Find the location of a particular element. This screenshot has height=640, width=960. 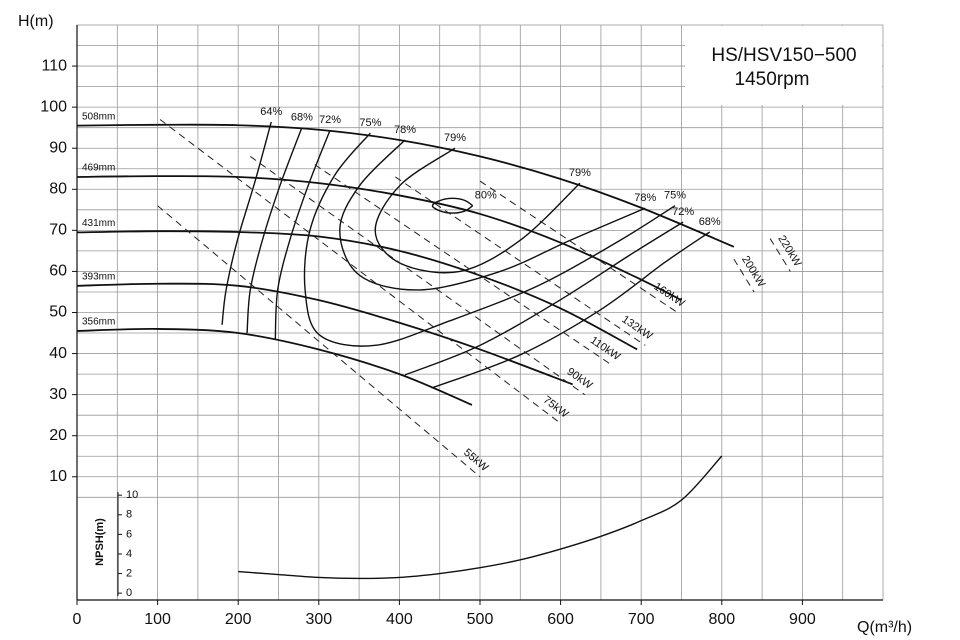

y-tick-label: 110 is located at coordinates (54, 65).